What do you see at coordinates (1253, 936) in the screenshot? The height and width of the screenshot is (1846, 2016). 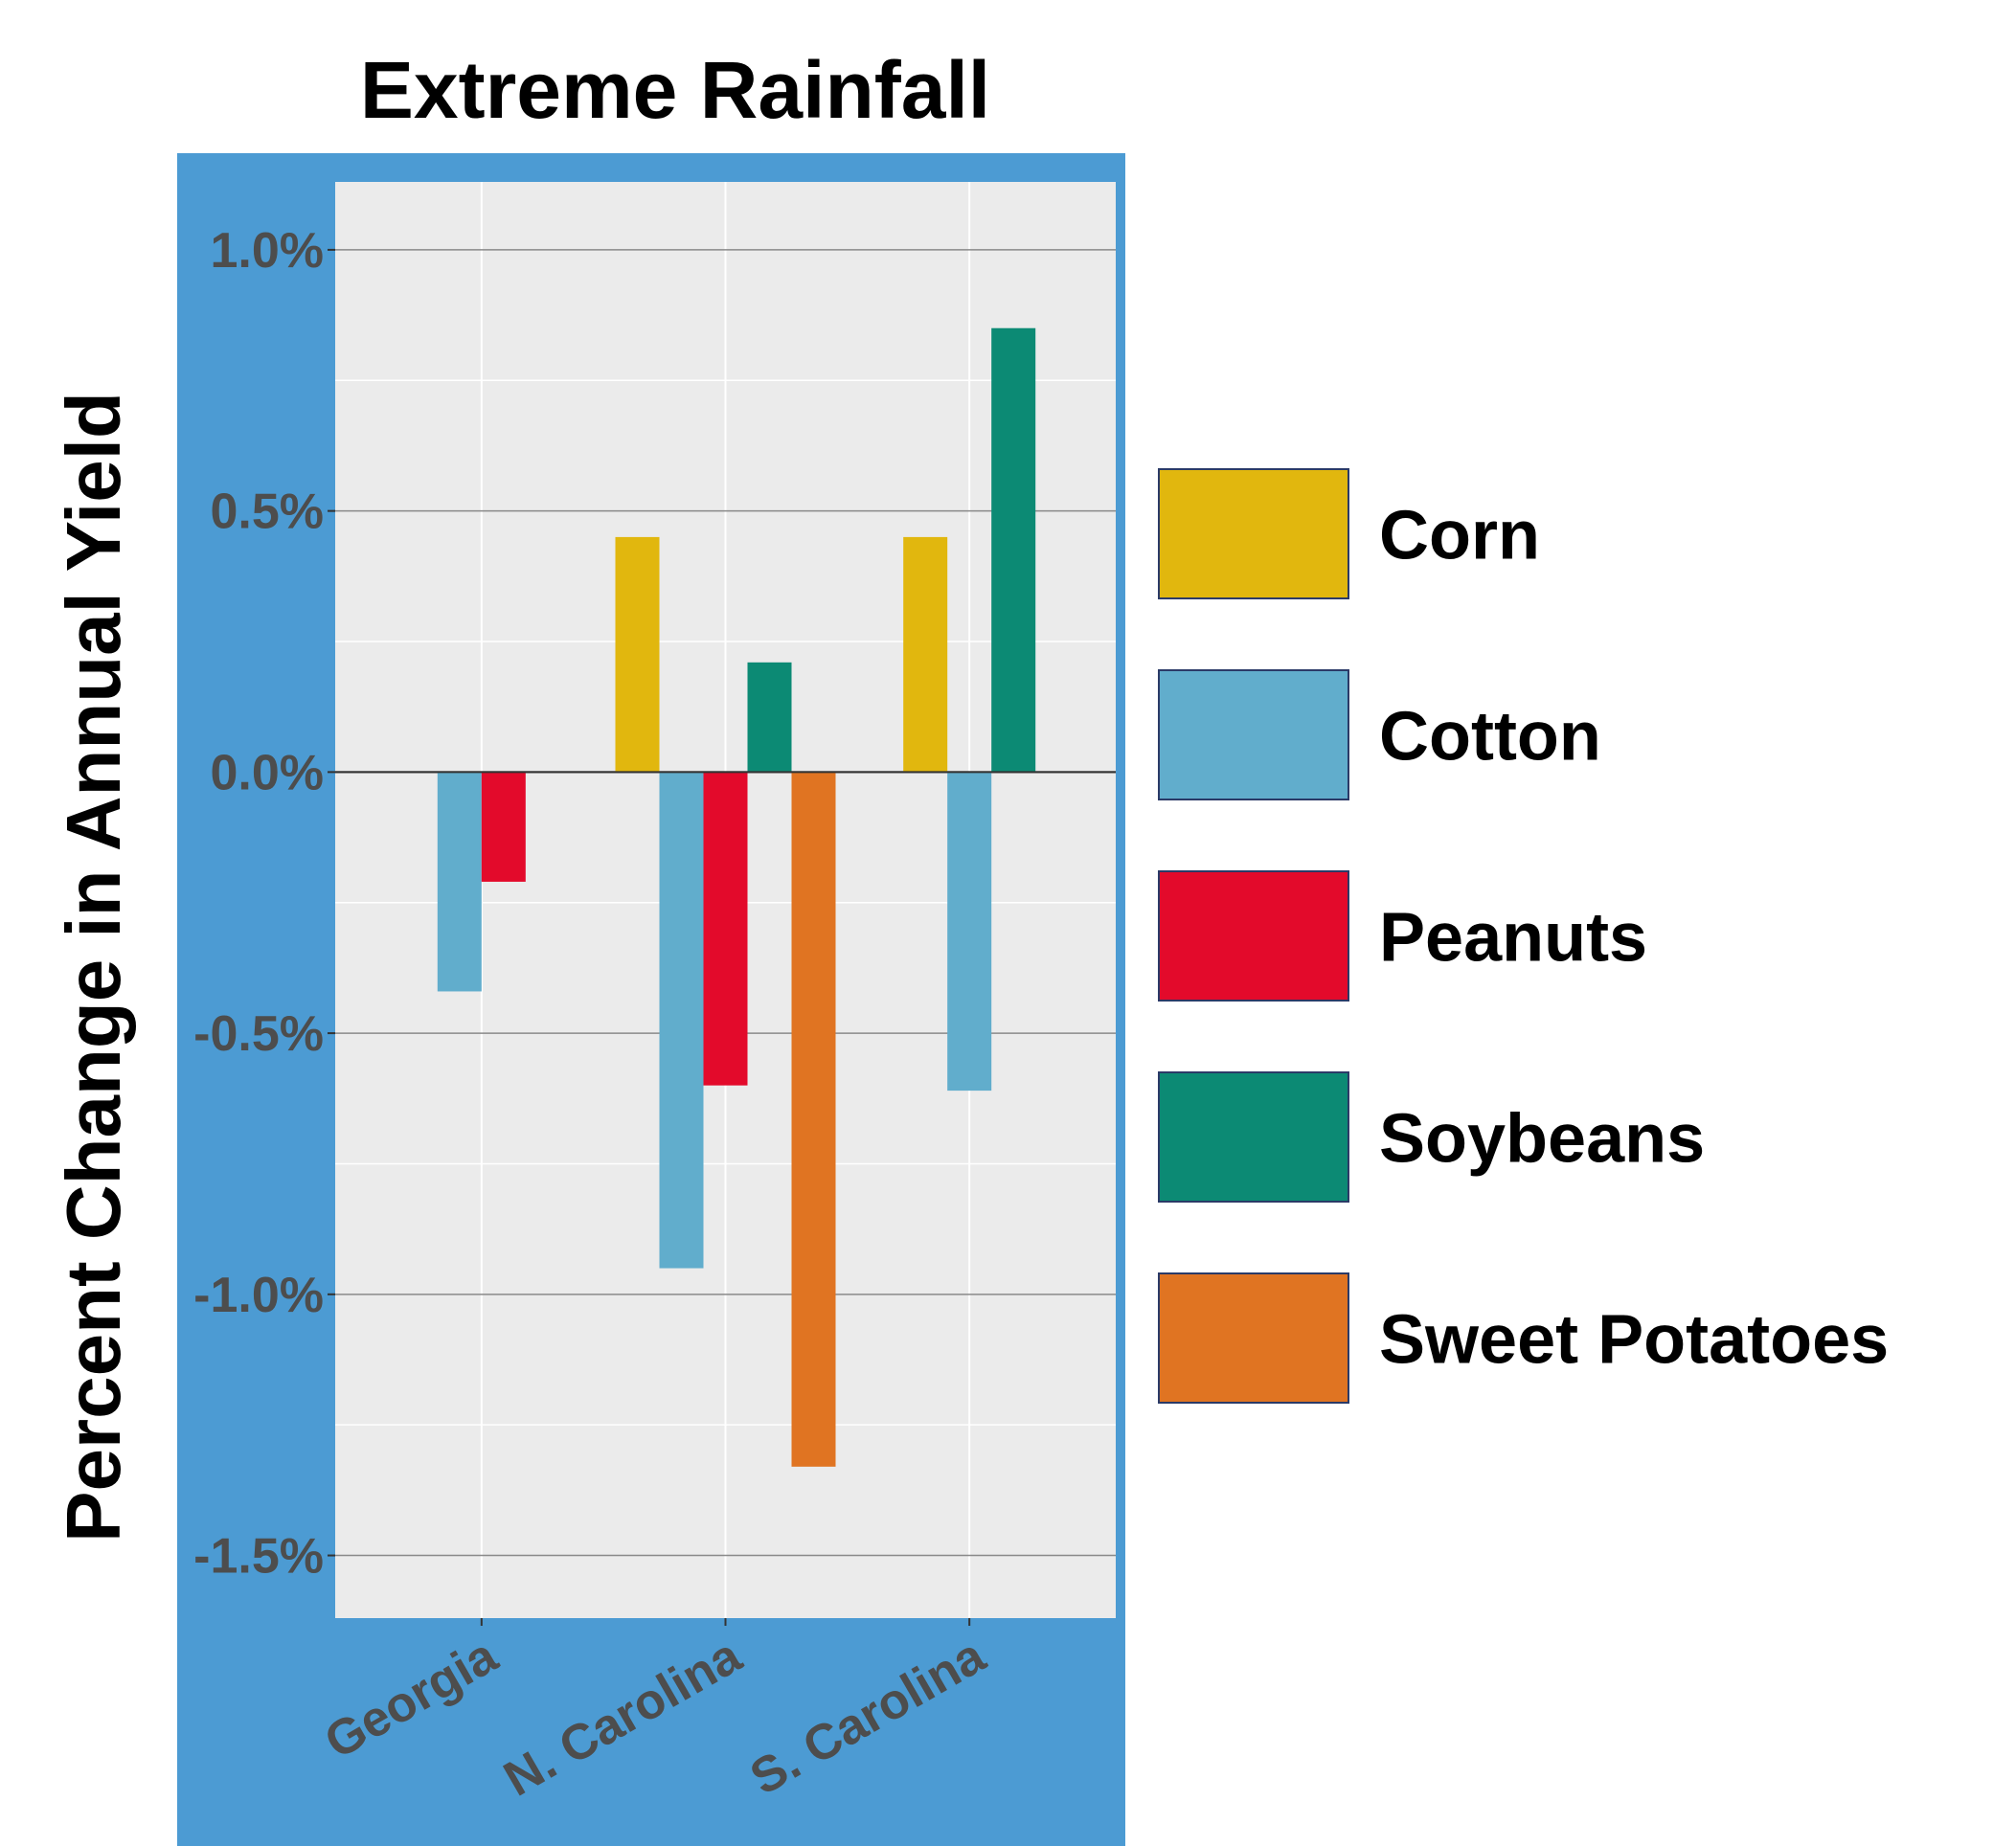 I see `legend-swatch-peanuts` at bounding box center [1253, 936].